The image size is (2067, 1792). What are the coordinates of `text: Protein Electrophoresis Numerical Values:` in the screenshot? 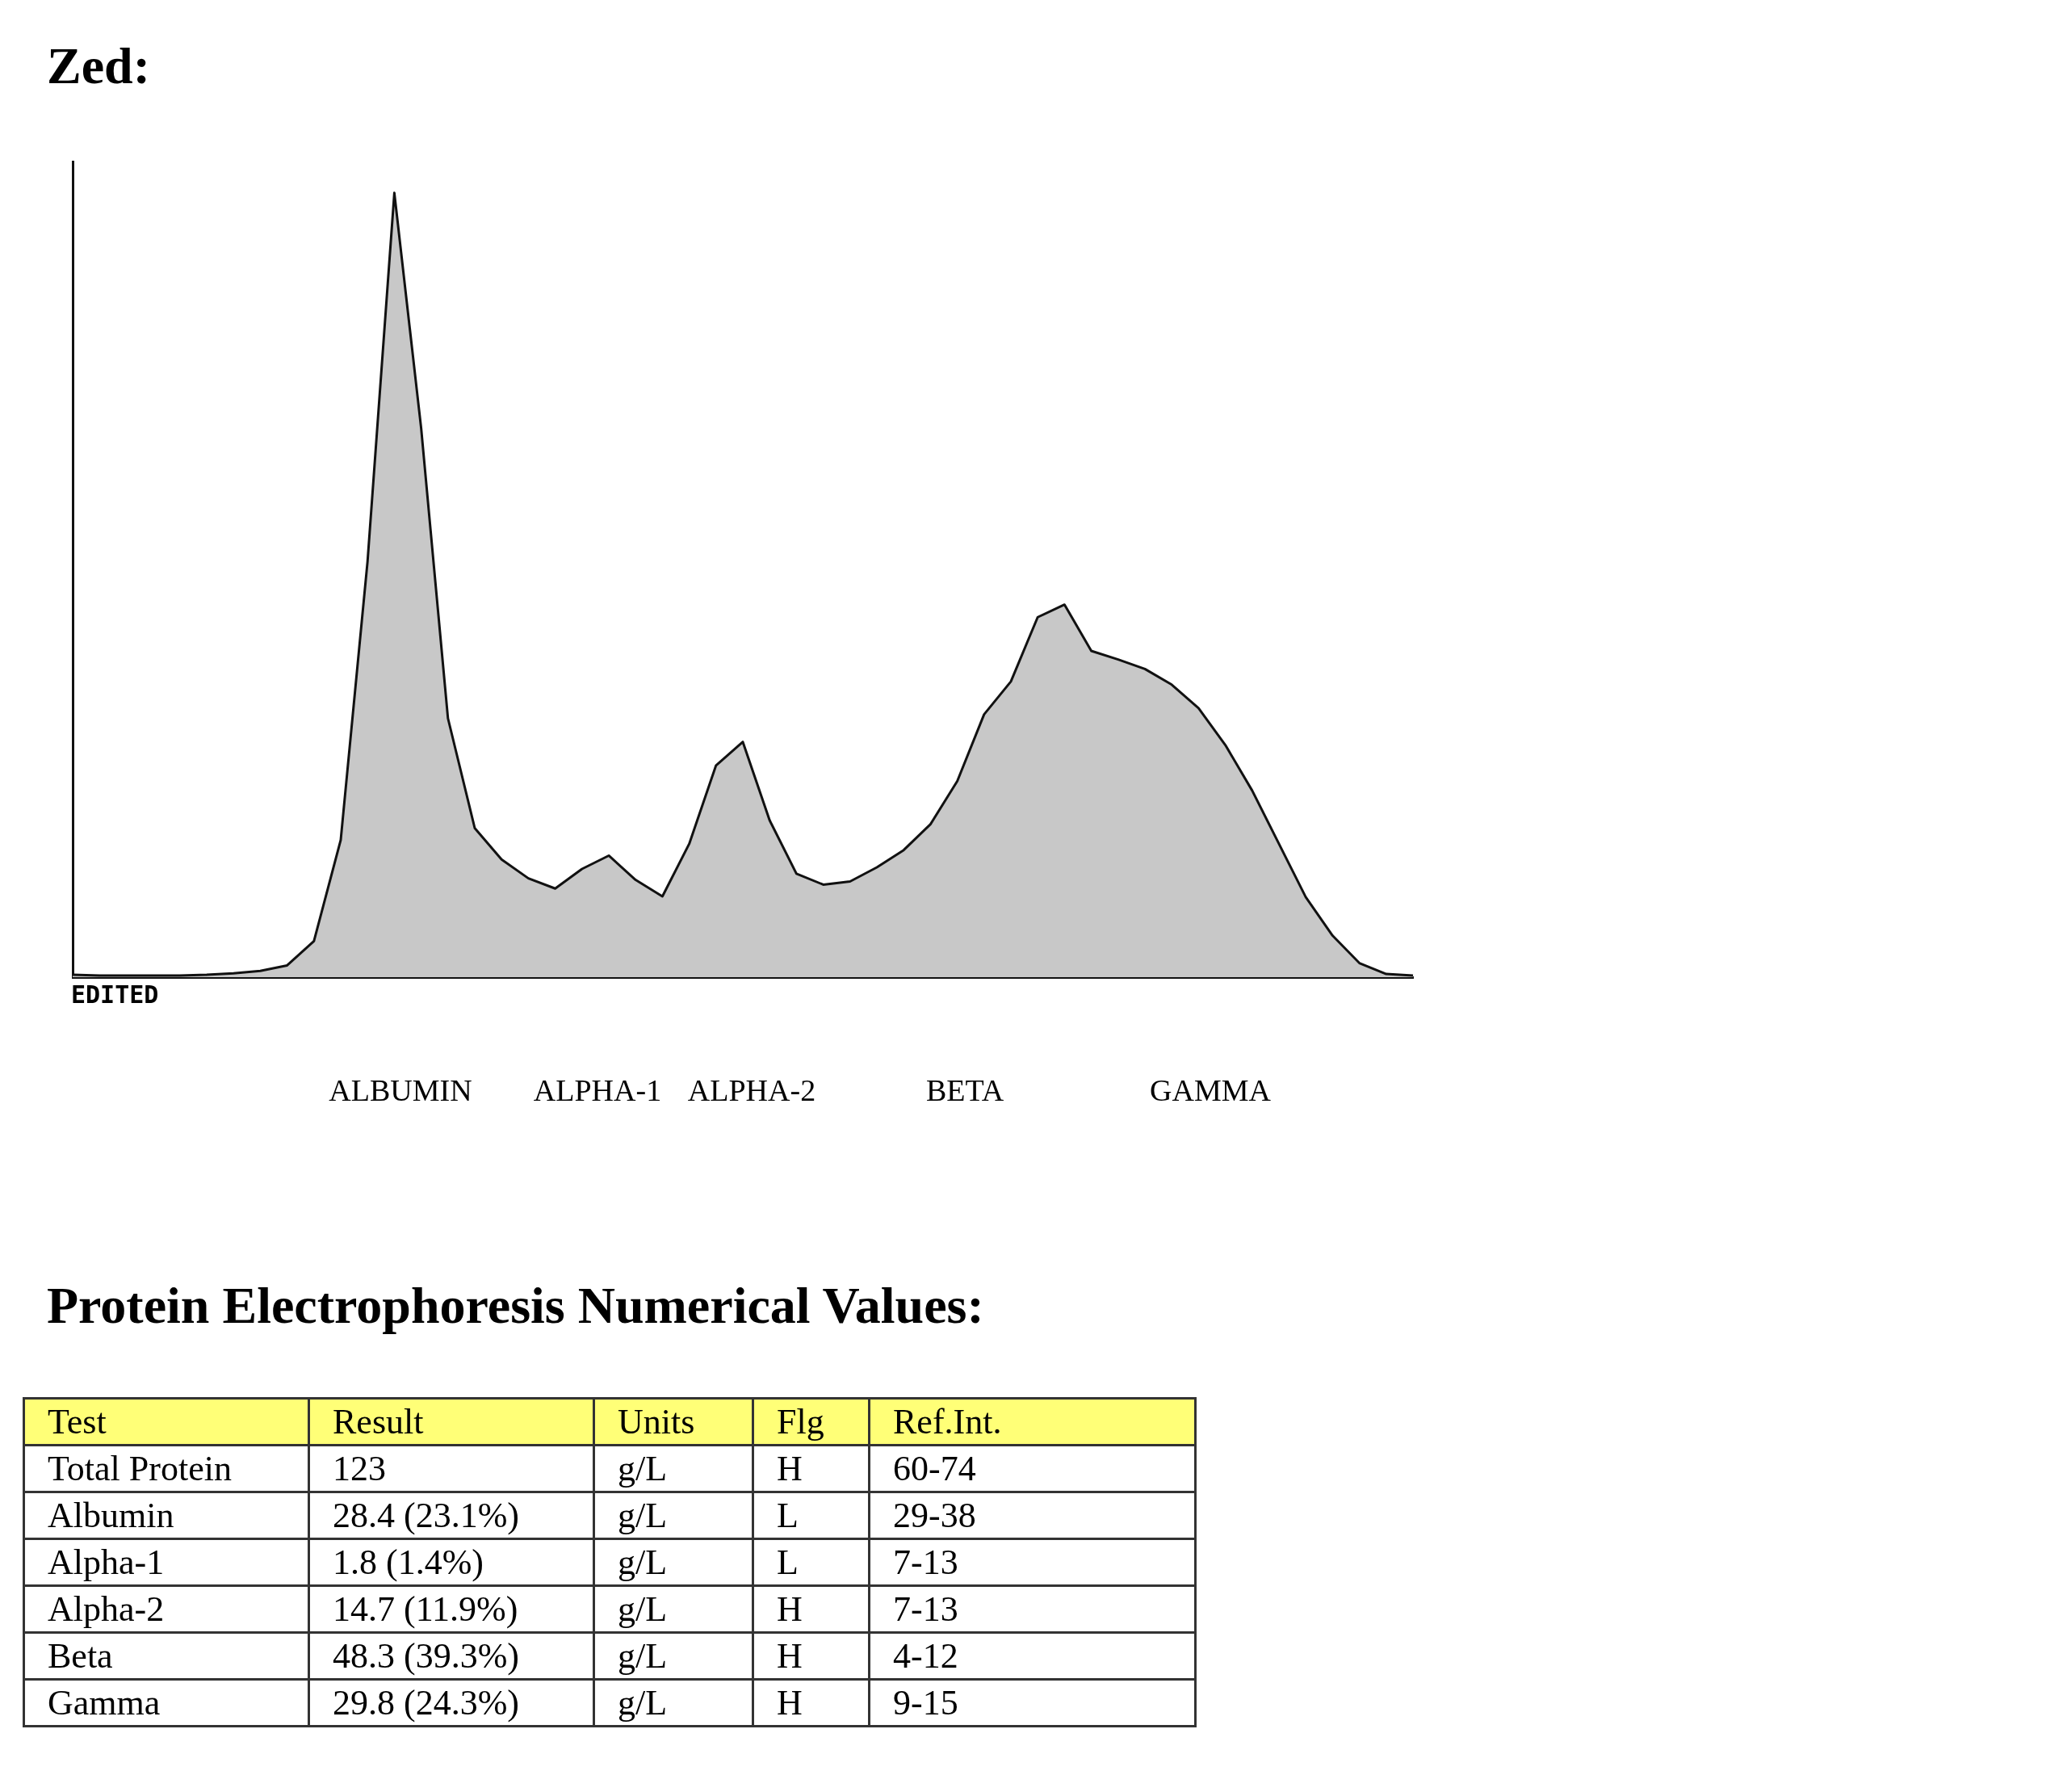 It's located at (515, 1306).